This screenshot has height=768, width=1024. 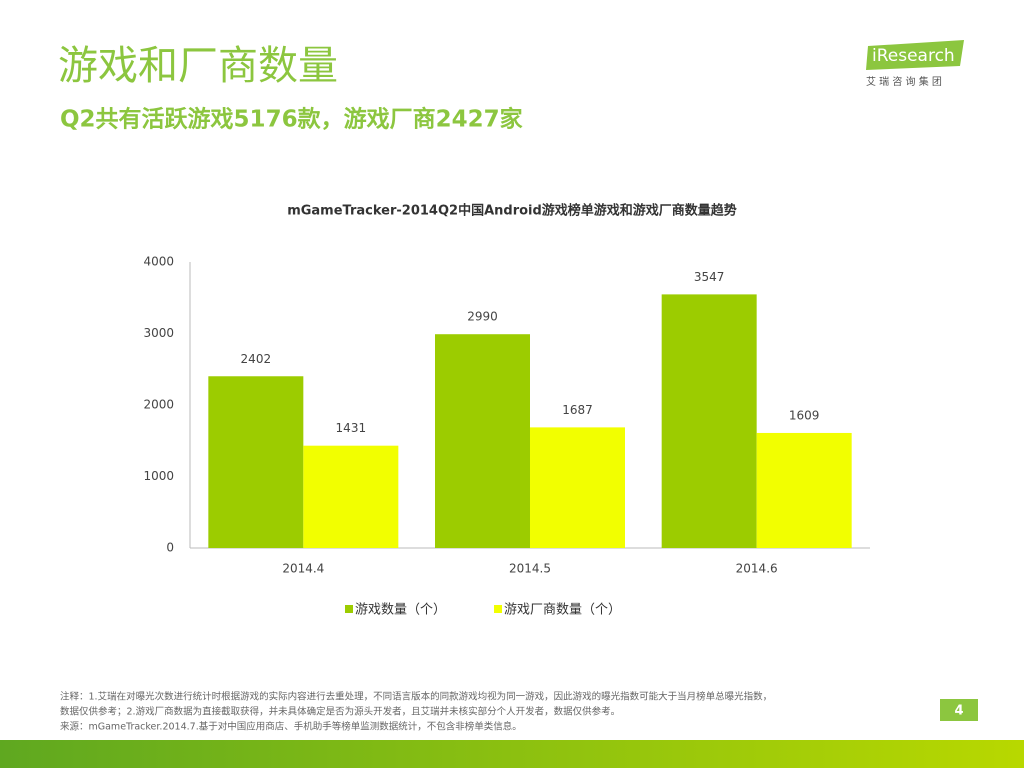 What do you see at coordinates (562, 610) in the screenshot?
I see `legend-label: 游戏厂商数量（个）` at bounding box center [562, 610].